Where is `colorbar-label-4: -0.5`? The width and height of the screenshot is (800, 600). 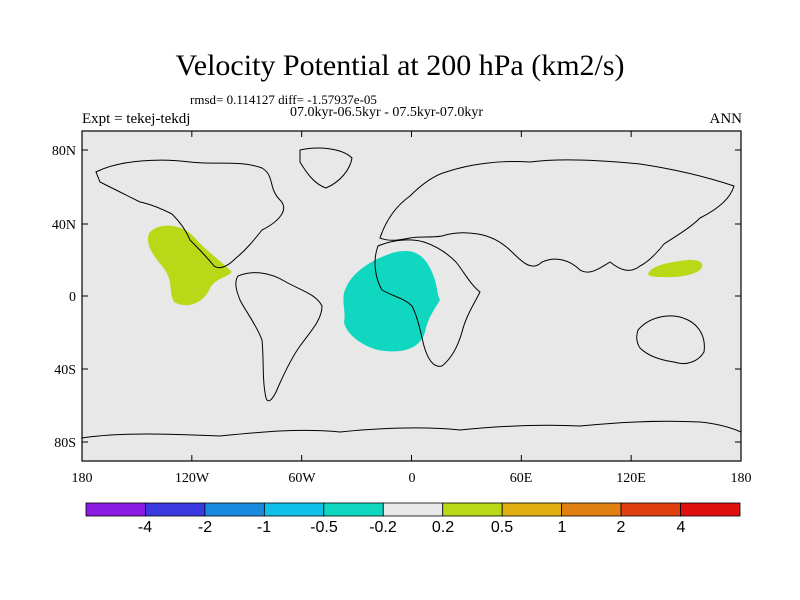 colorbar-label-4: -0.5 is located at coordinates (324, 527).